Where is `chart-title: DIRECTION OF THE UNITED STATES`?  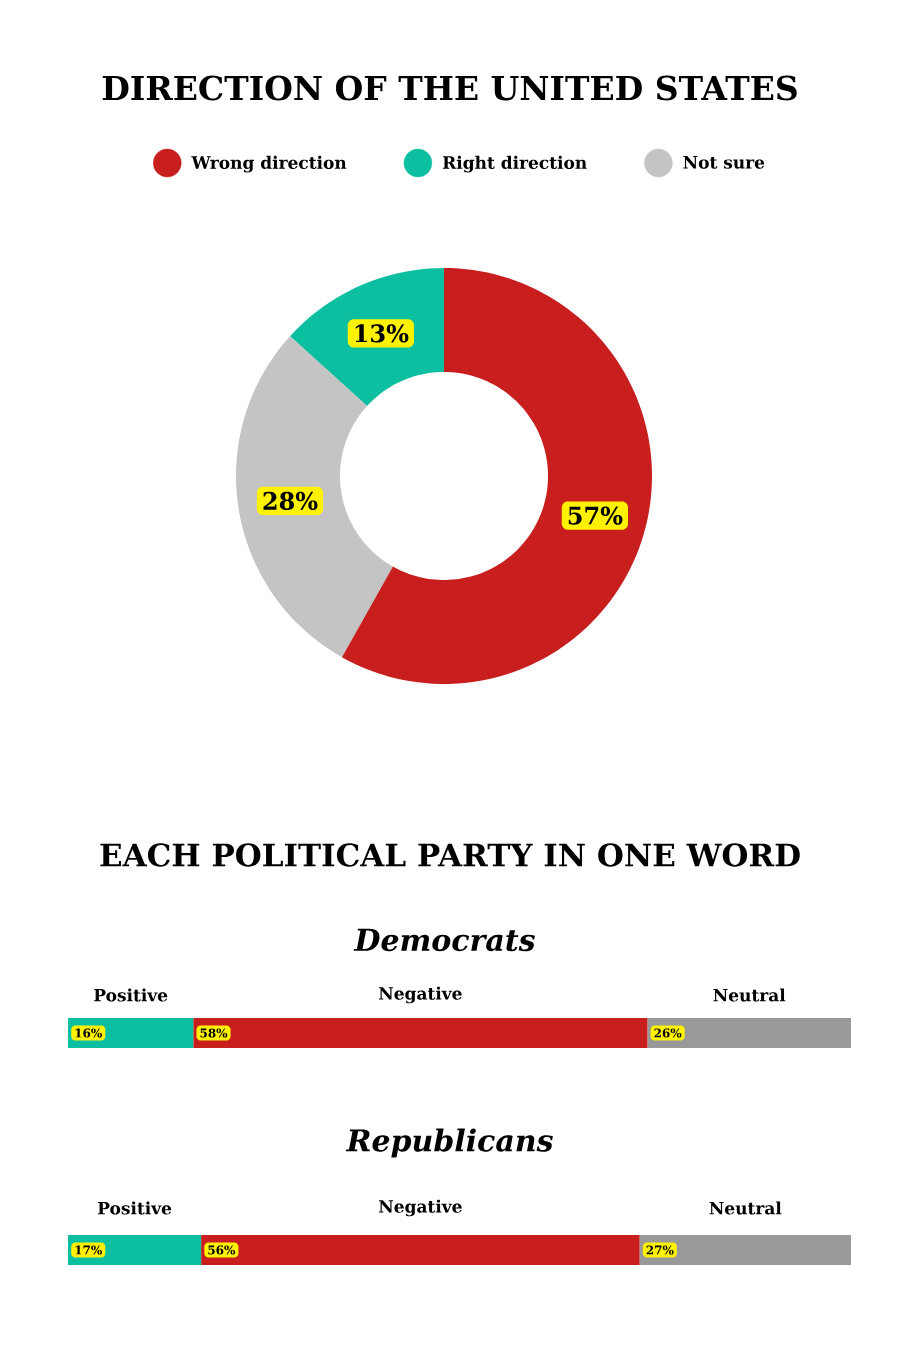 chart-title: DIRECTION OF THE UNITED STATES is located at coordinates (449, 88).